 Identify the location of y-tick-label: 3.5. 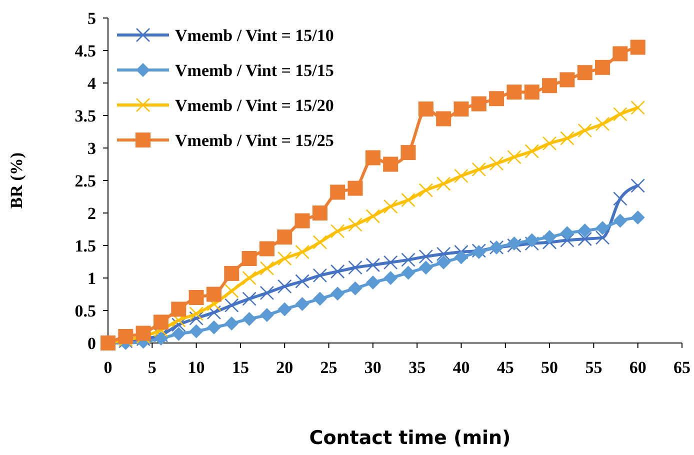
(85, 116).